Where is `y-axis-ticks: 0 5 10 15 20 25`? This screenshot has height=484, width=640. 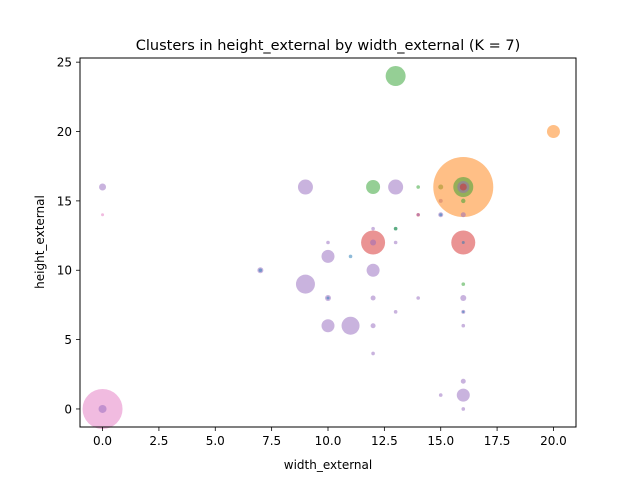 y-axis-ticks: 0 5 10 15 20 25 is located at coordinates (68, 236).